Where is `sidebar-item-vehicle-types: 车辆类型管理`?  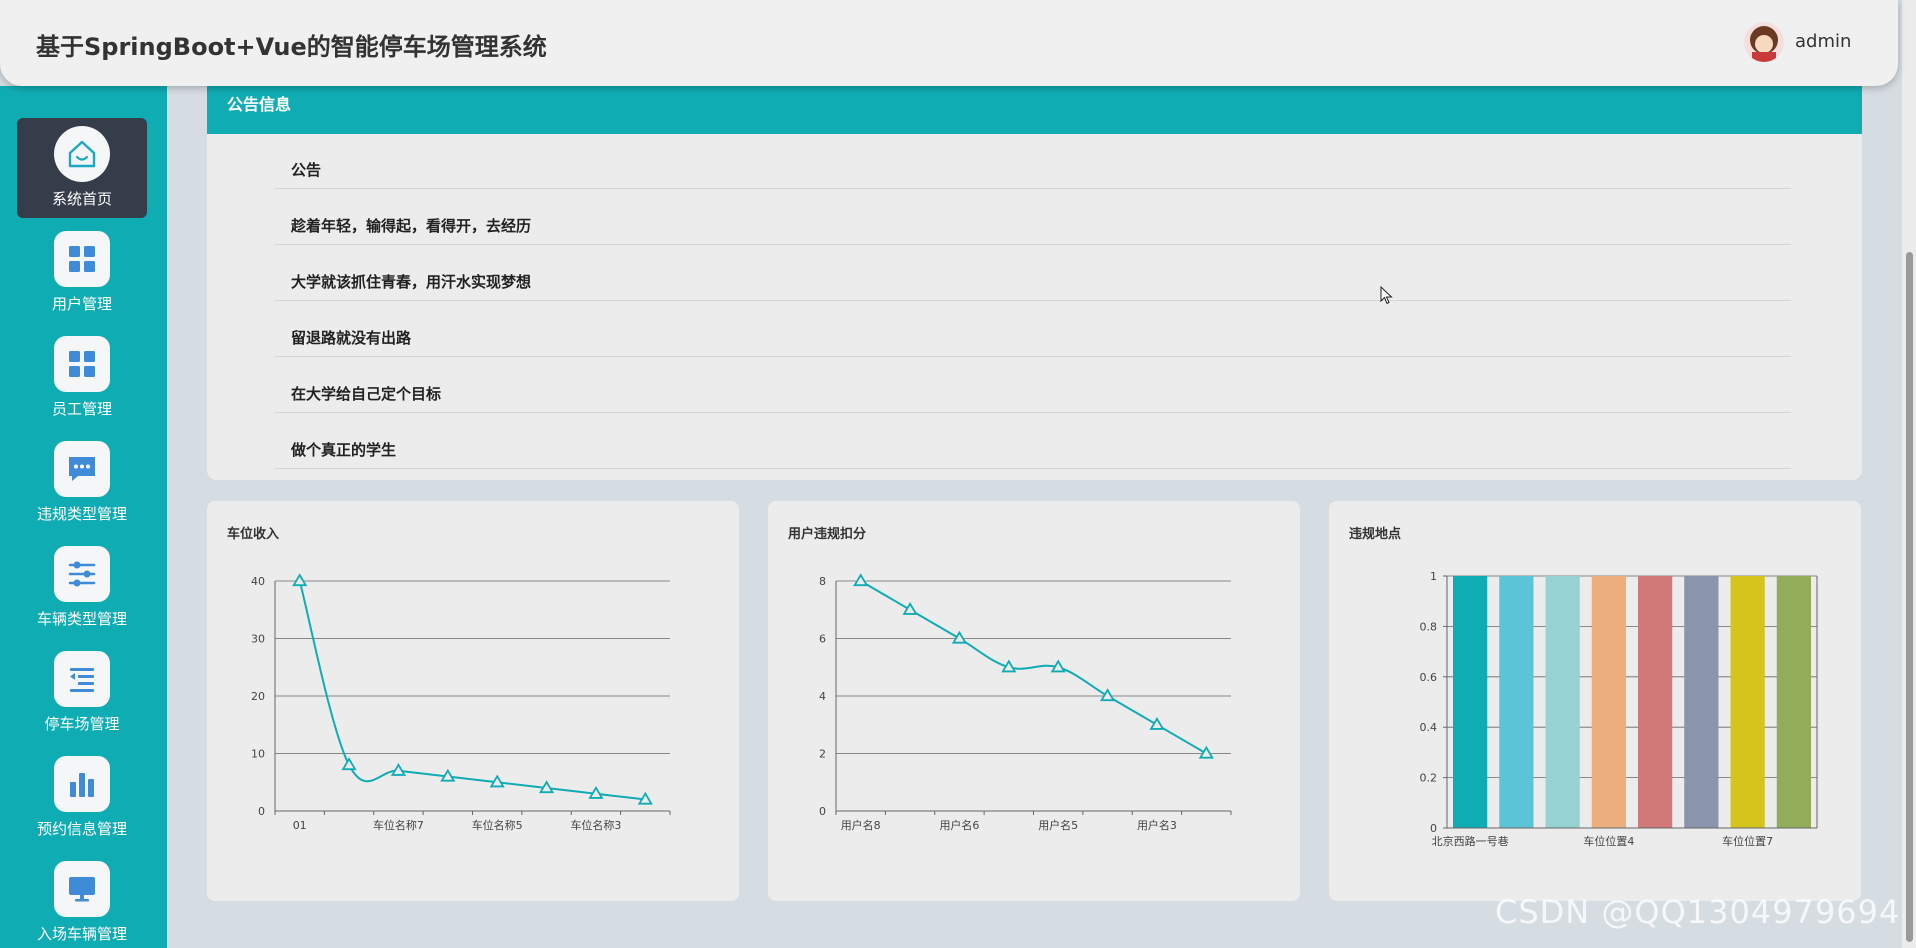
sidebar-item-vehicle-types: 车辆类型管理 is located at coordinates (82, 588).